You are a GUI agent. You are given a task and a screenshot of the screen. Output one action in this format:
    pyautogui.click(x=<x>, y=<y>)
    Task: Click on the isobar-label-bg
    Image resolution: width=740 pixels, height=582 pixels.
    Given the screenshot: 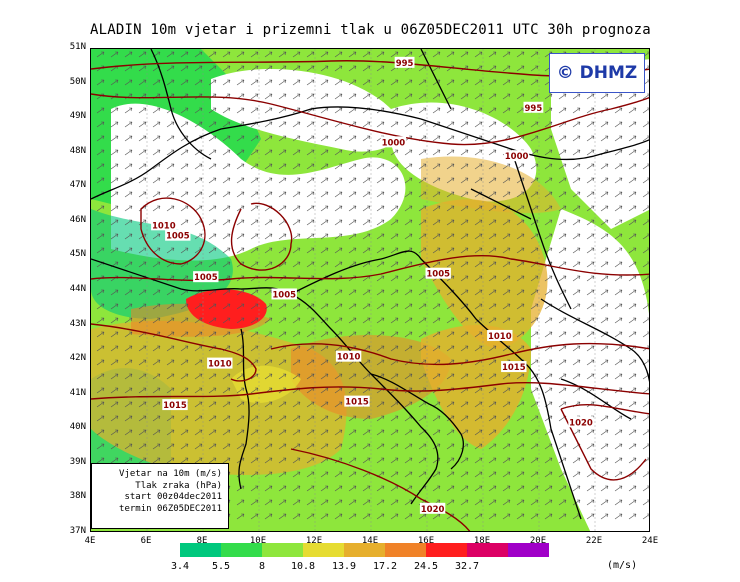 What is the action you would take?
    pyautogui.click(x=357, y=401)
    